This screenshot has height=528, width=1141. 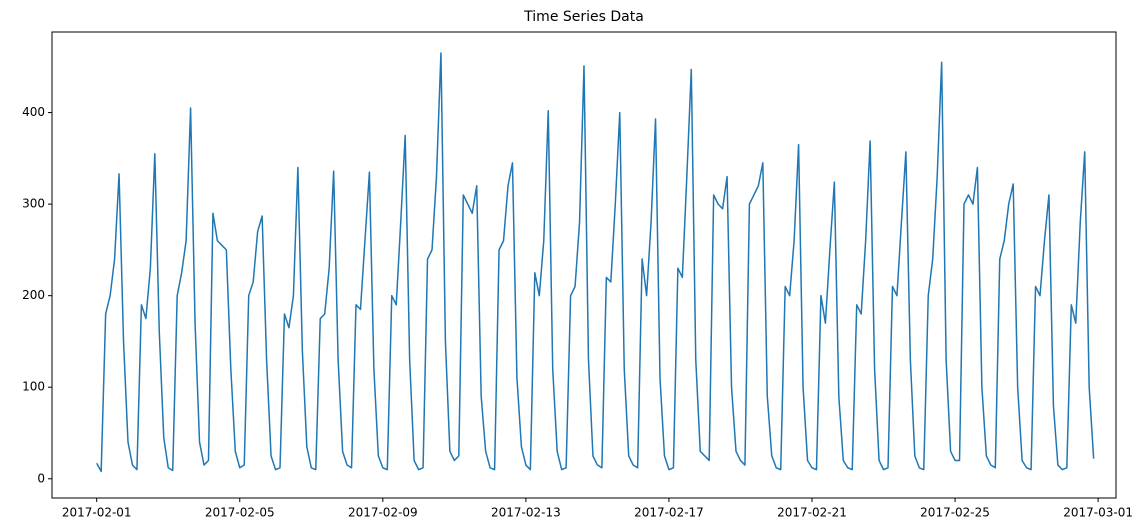 What do you see at coordinates (33, 204) in the screenshot?
I see `y-tick-label: 300` at bounding box center [33, 204].